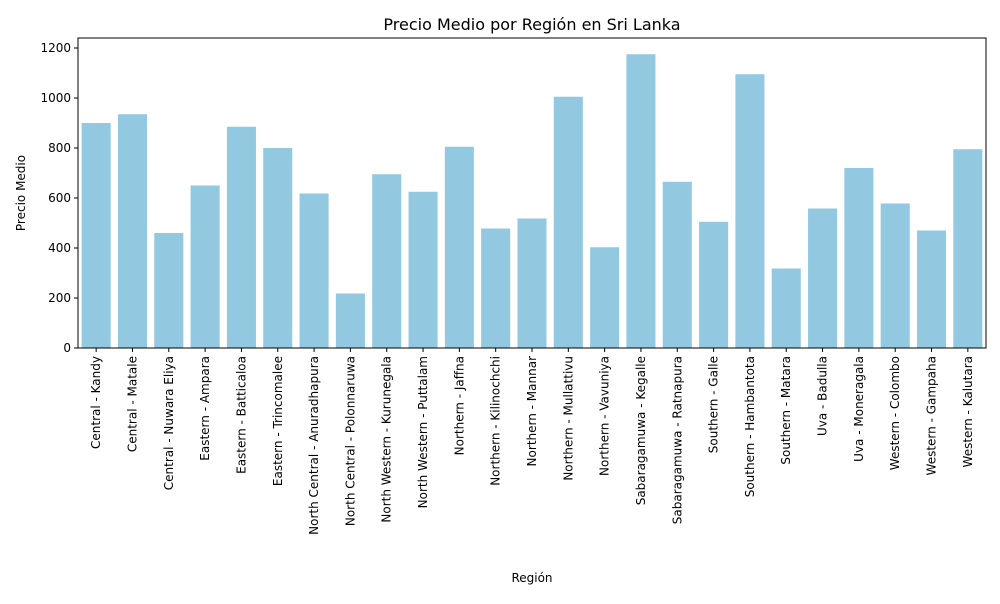  What do you see at coordinates (67, 348) in the screenshot?
I see `y-tick-label: 0` at bounding box center [67, 348].